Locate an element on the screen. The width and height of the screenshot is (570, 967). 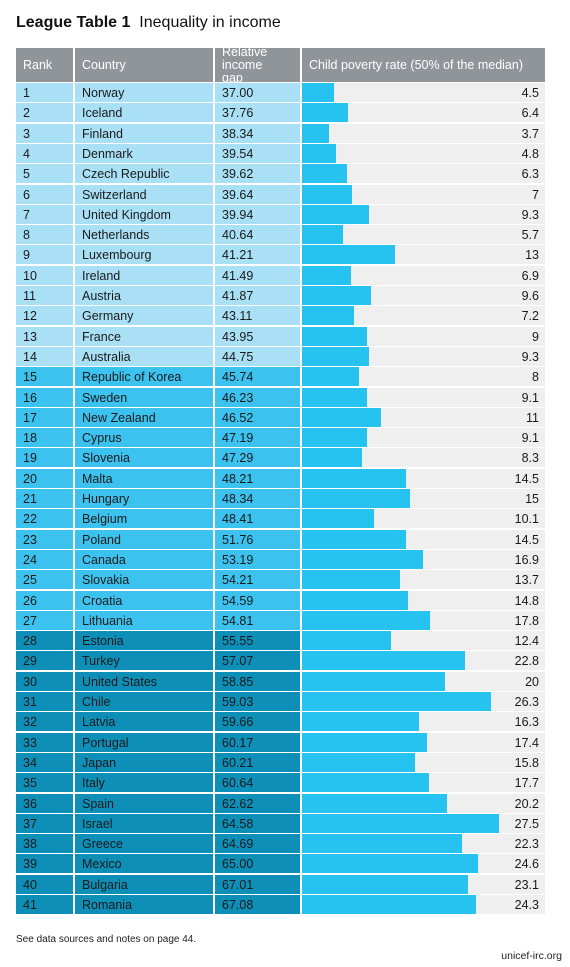
rank: 37 is located at coordinates (44, 823).